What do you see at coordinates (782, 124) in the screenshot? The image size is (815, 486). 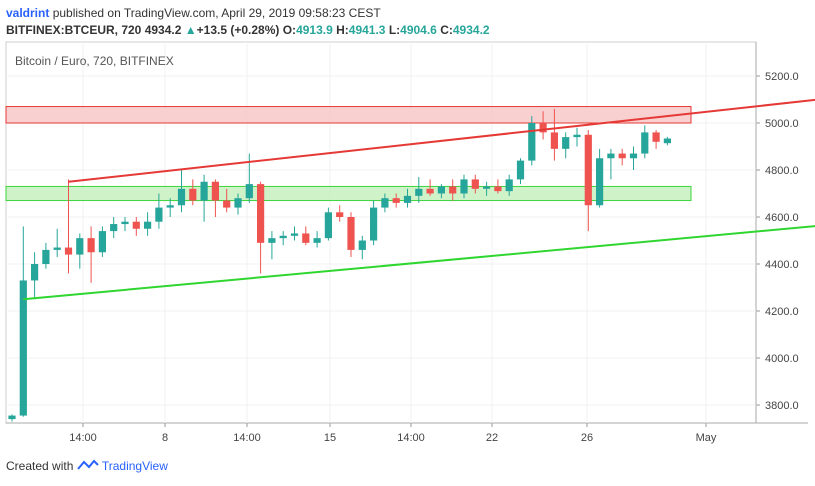 I see `y-tick-label: 5000.0` at bounding box center [782, 124].